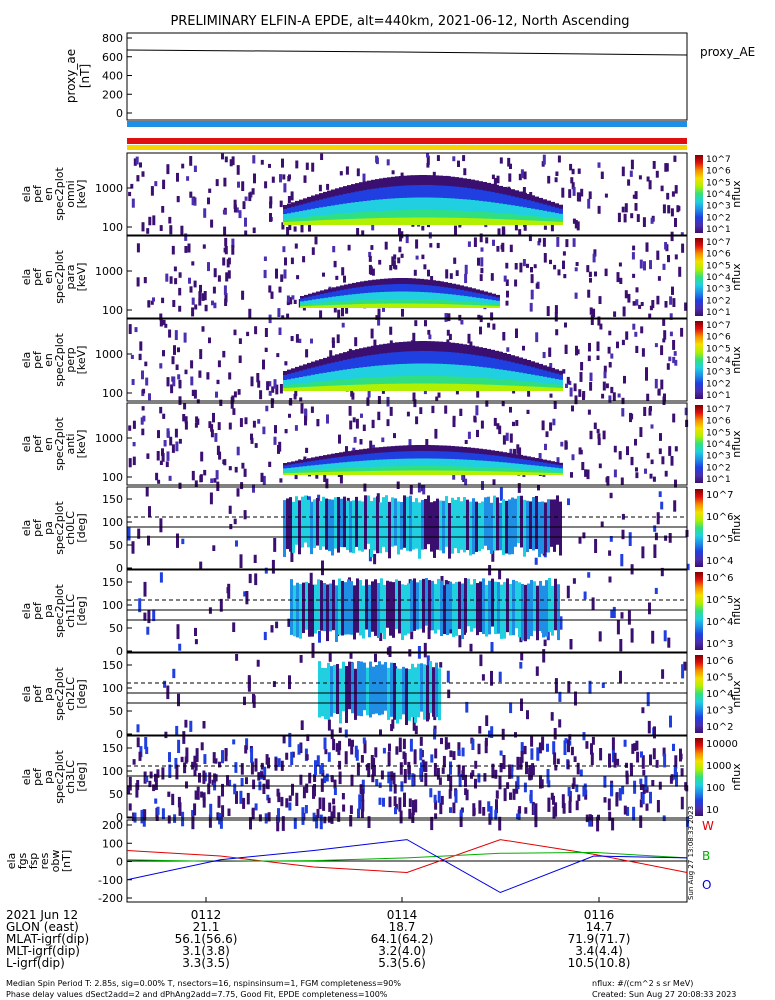  What do you see at coordinates (26, 528) in the screenshot?
I see `pitch-angle-ylabel-line: ela` at bounding box center [26, 528].